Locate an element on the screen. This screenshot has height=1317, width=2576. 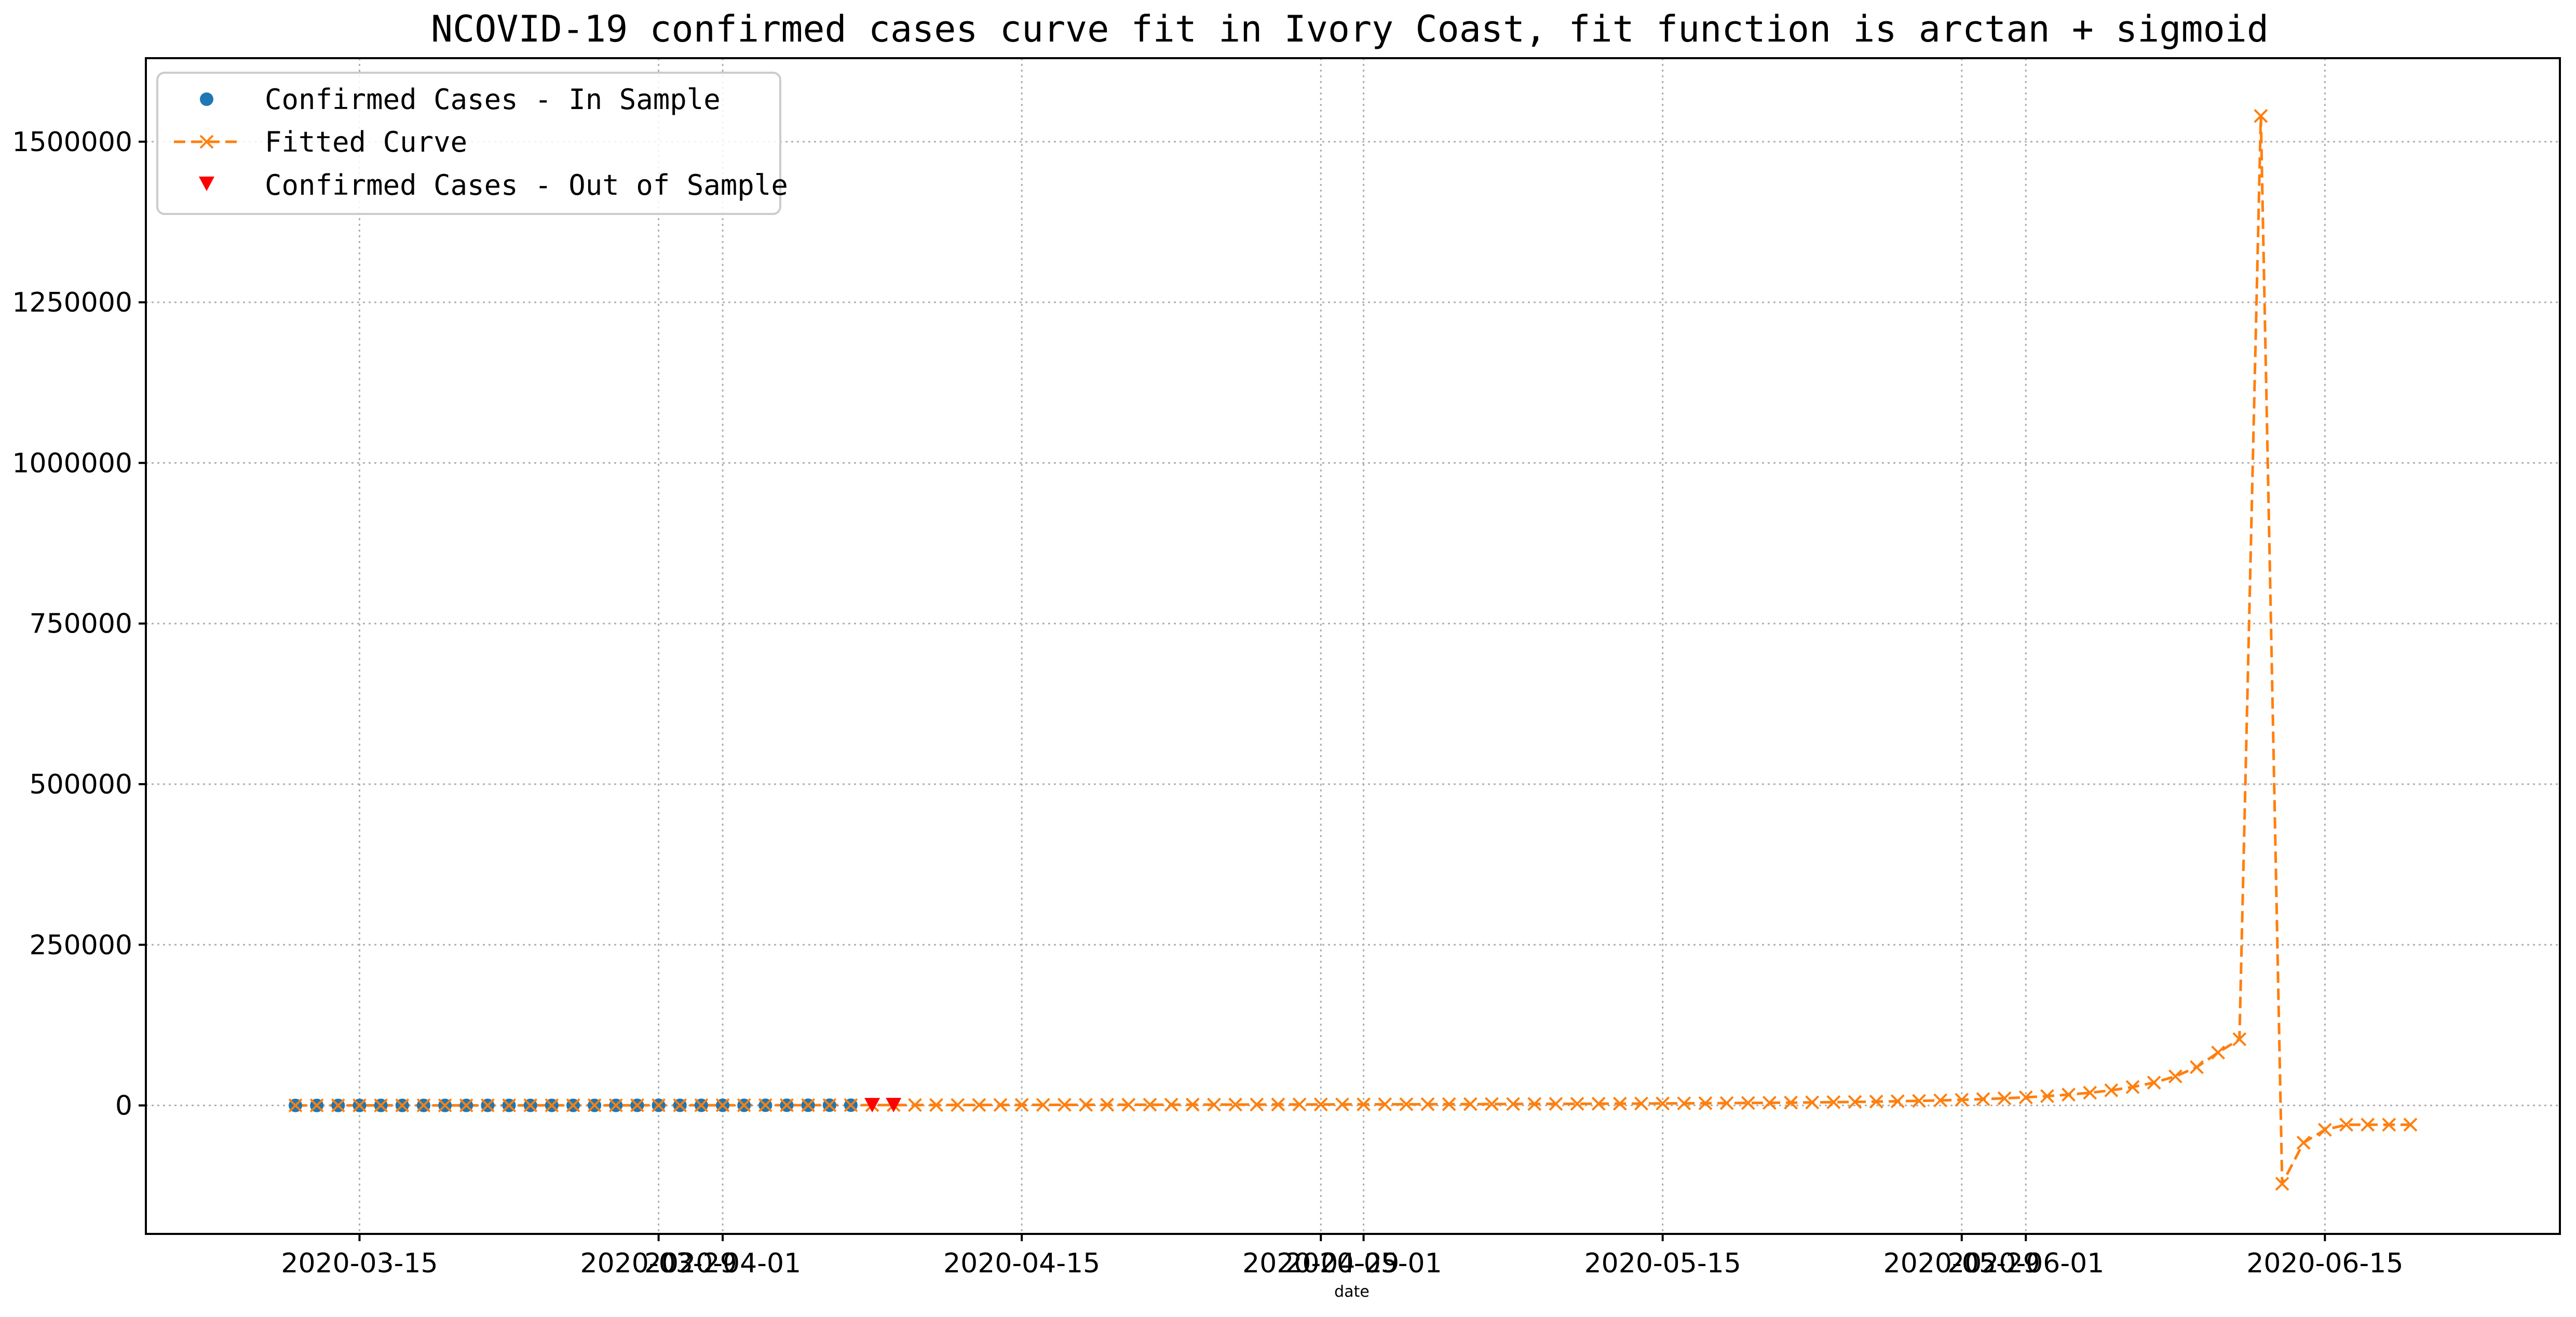
y-tick-label: 500000 is located at coordinates (80, 784).